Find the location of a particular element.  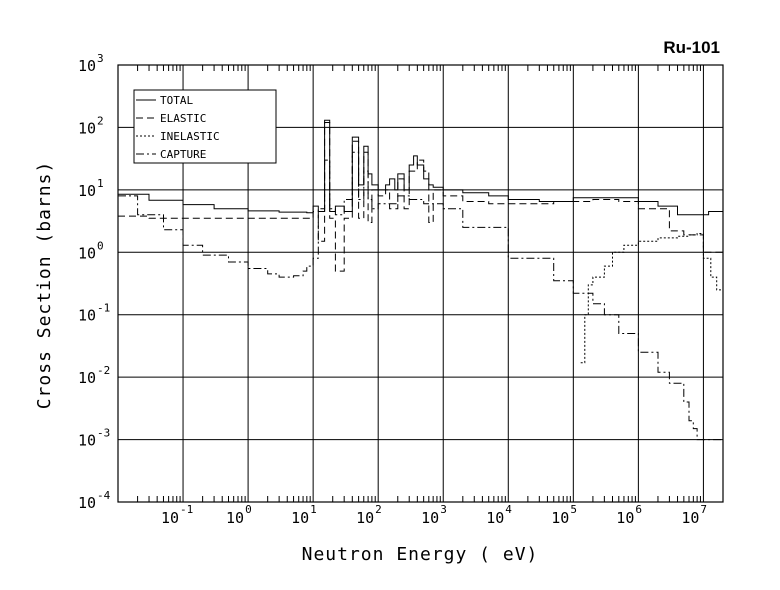

legend-label: TOTAL is located at coordinates (176, 100).